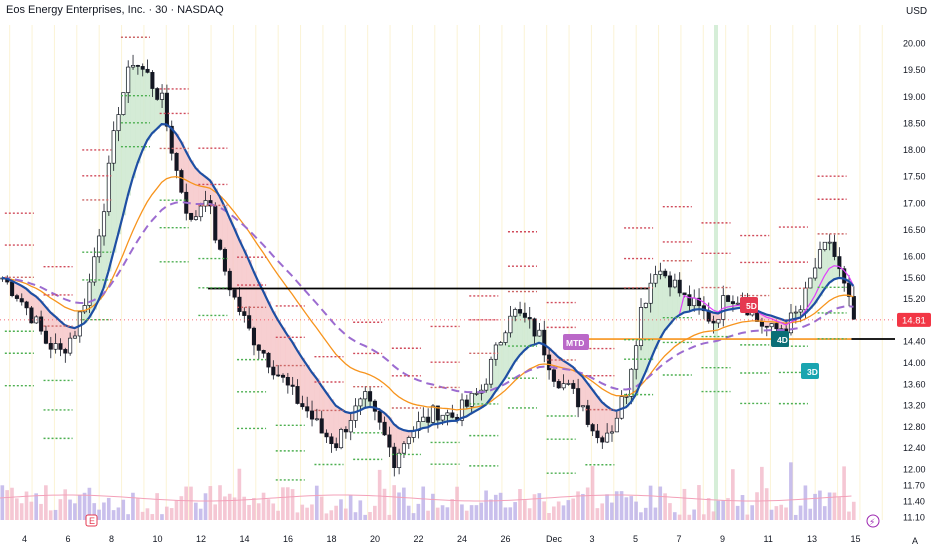 The width and height of the screenshot is (932, 550). Describe the element at coordinates (576, 342) in the screenshot. I see `period-label-mtd-box` at that location.